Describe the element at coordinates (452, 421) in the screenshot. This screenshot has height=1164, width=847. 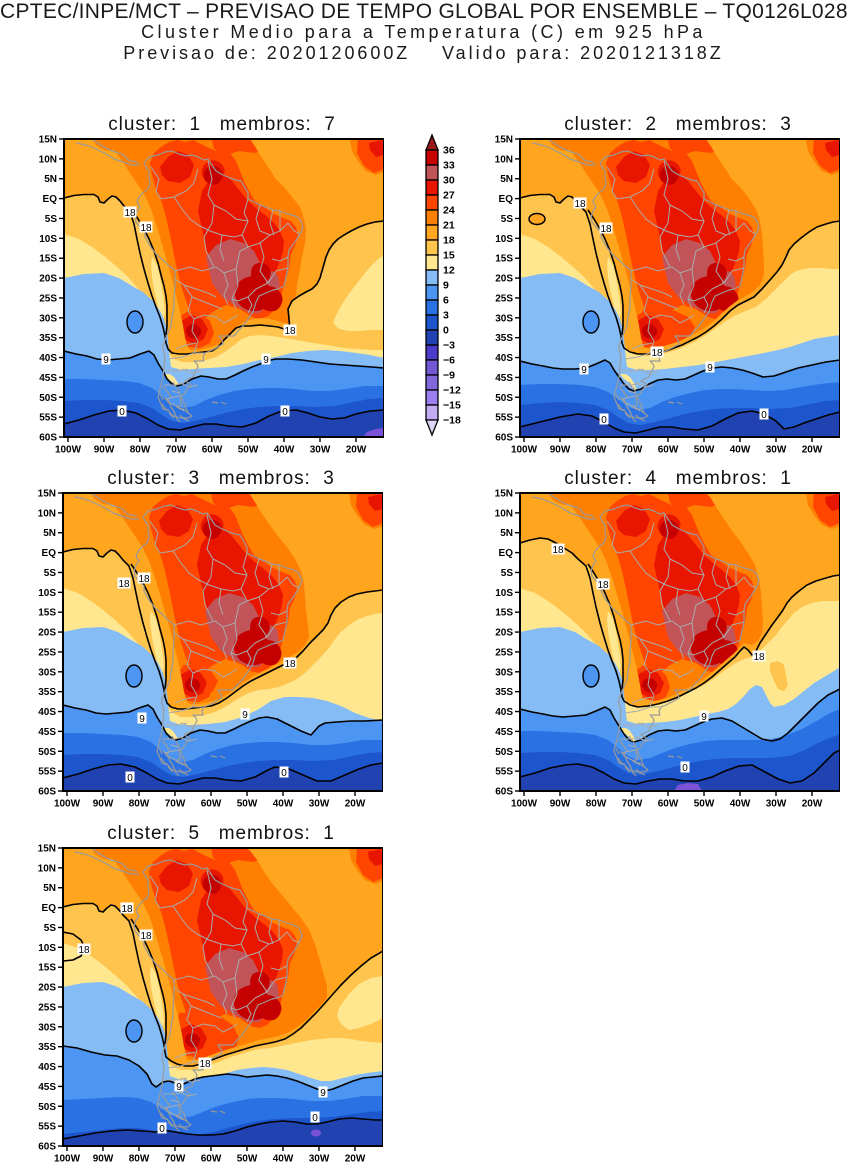
I see `svg-text: −18` at that location.